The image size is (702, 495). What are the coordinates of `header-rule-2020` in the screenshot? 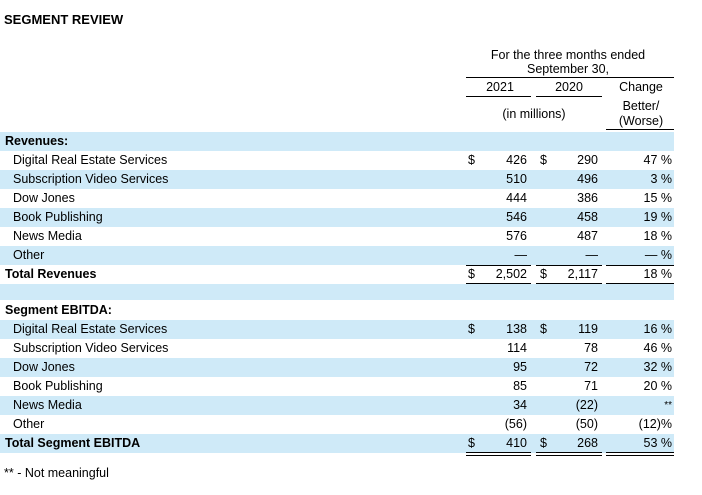 It's located at (569, 96).